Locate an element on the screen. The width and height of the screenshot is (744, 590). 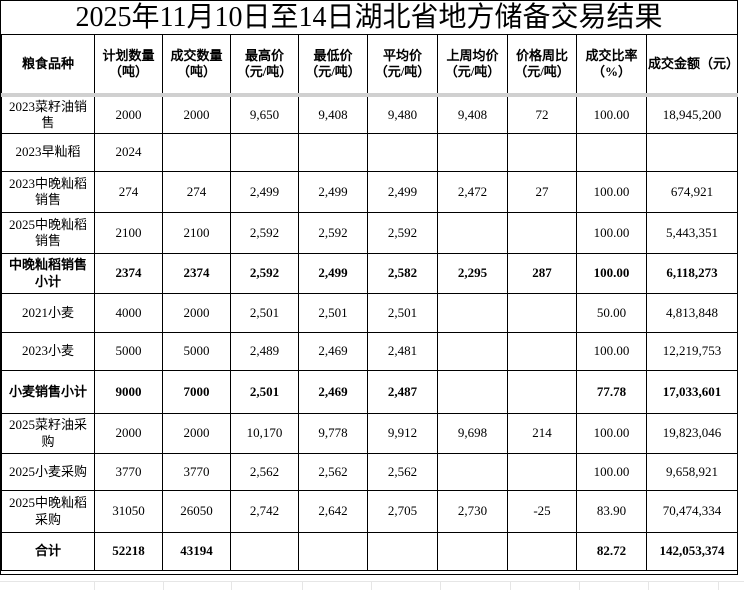
column-header: 最高价 （元/吨） is located at coordinates (264, 65).